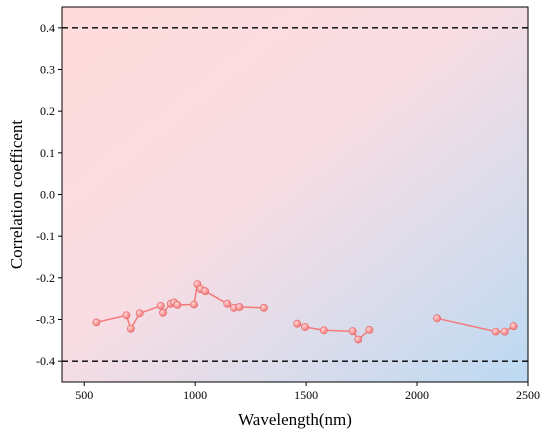 The width and height of the screenshot is (550, 434). Describe the element at coordinates (45, 320) in the screenshot. I see `y-tick-label: -0.3` at that location.